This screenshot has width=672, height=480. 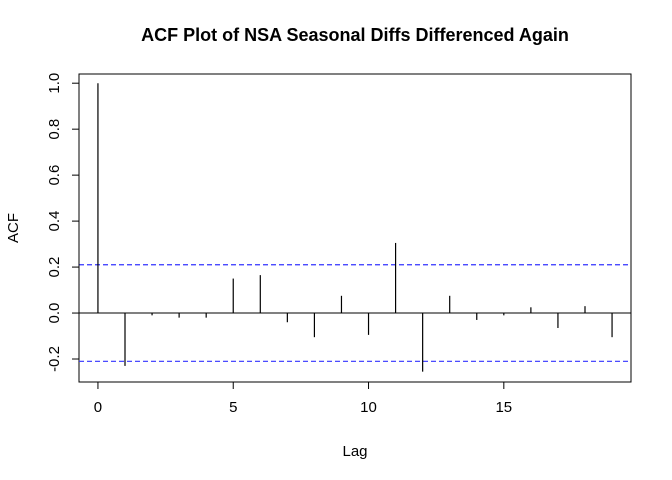 What do you see at coordinates (503, 407) in the screenshot?
I see `x-tick-label: 15` at bounding box center [503, 407].